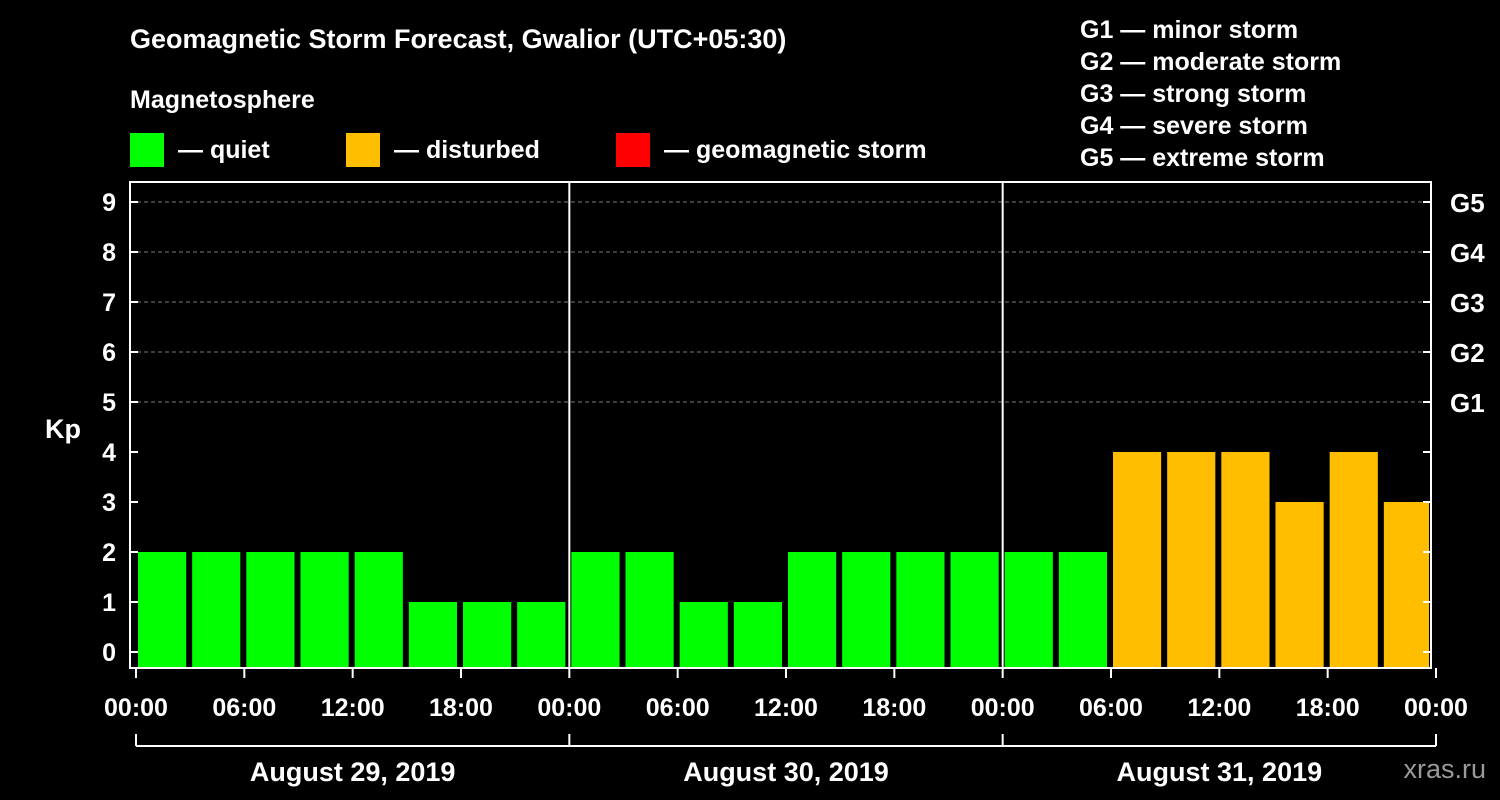 The height and width of the screenshot is (800, 1500). What do you see at coordinates (63, 429) in the screenshot?
I see `y-axis-label: Kp` at bounding box center [63, 429].